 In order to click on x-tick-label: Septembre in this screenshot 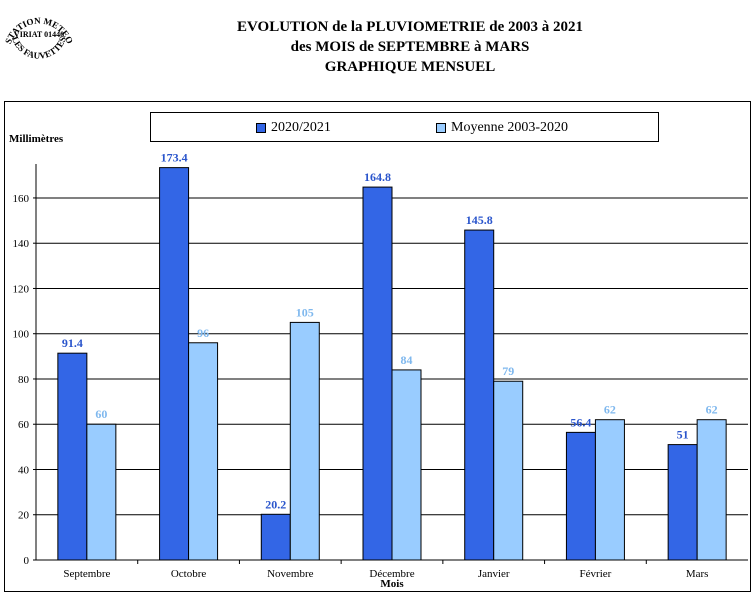, I will do `click(86, 574)`.